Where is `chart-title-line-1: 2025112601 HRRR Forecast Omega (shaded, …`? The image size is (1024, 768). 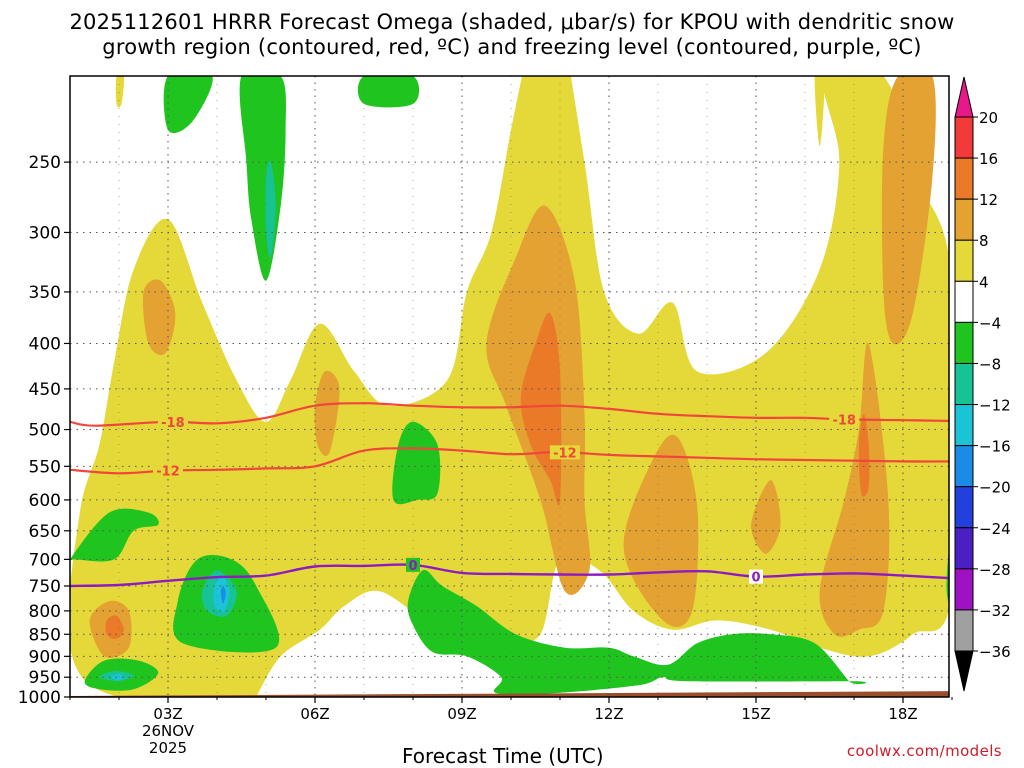
chart-title-line-1: 2025112601 HRRR Forecast Omega (shaded, … is located at coordinates (512, 22).